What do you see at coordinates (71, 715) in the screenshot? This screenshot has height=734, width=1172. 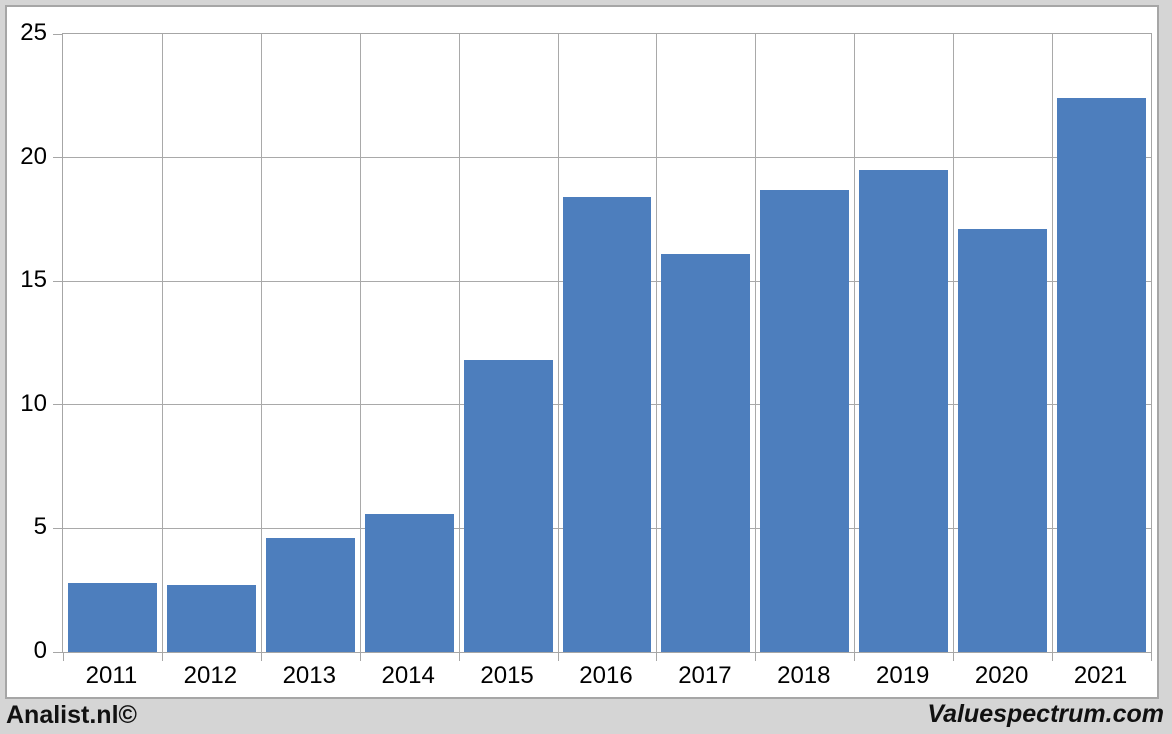 I see `analist-credit: Analist.nl©` at bounding box center [71, 715].